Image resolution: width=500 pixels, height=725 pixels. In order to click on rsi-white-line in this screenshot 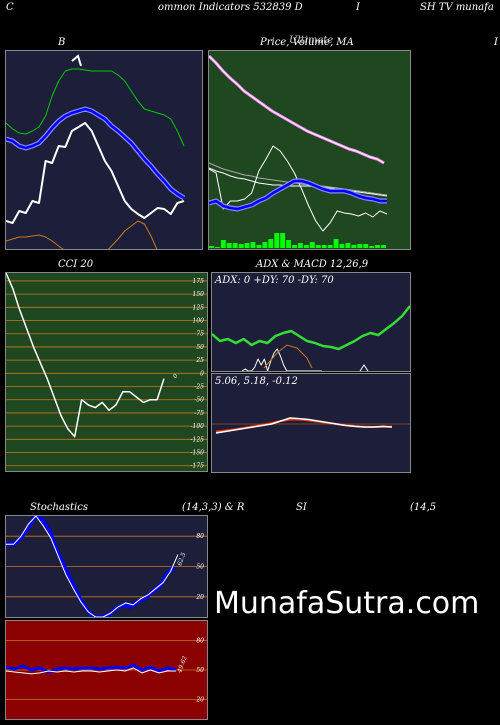, I will do `click(90, 671)`.